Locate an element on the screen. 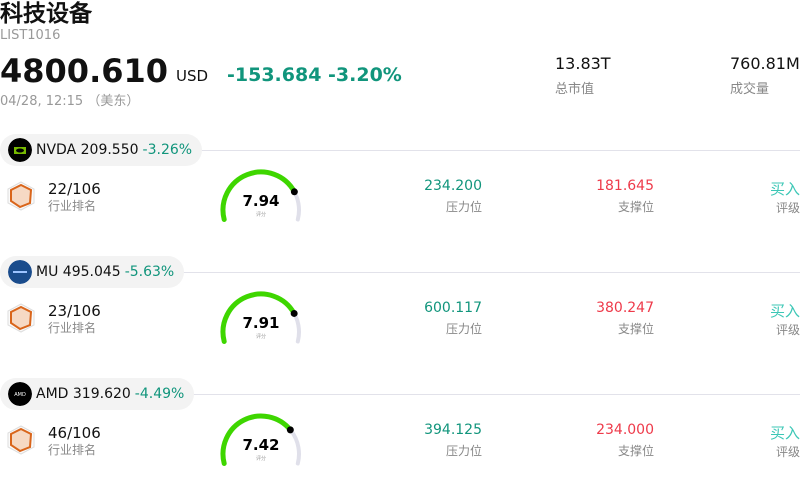 Image resolution: width=800 pixels, height=488 pixels. support-value: 380.247 is located at coordinates (625, 308).